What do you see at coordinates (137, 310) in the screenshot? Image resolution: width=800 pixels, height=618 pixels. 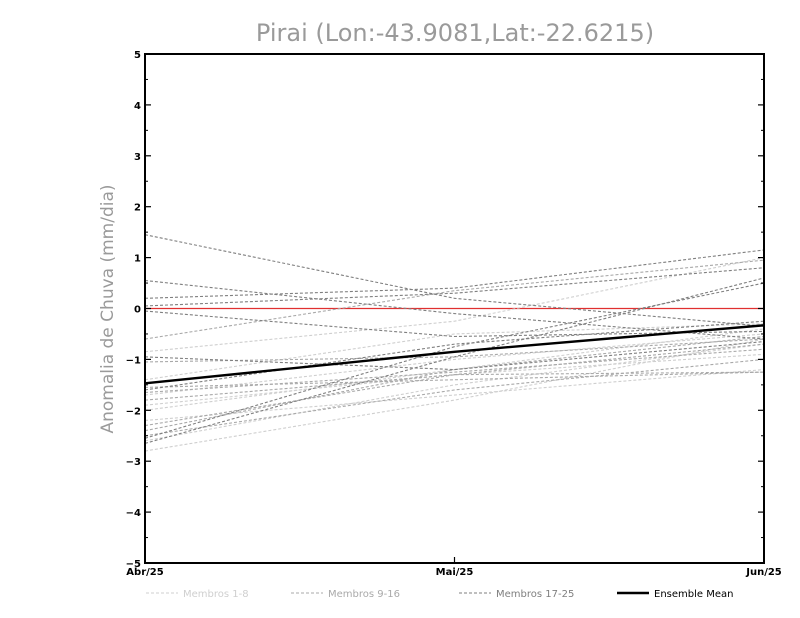 I see `y-tick-label: 0` at bounding box center [137, 310].